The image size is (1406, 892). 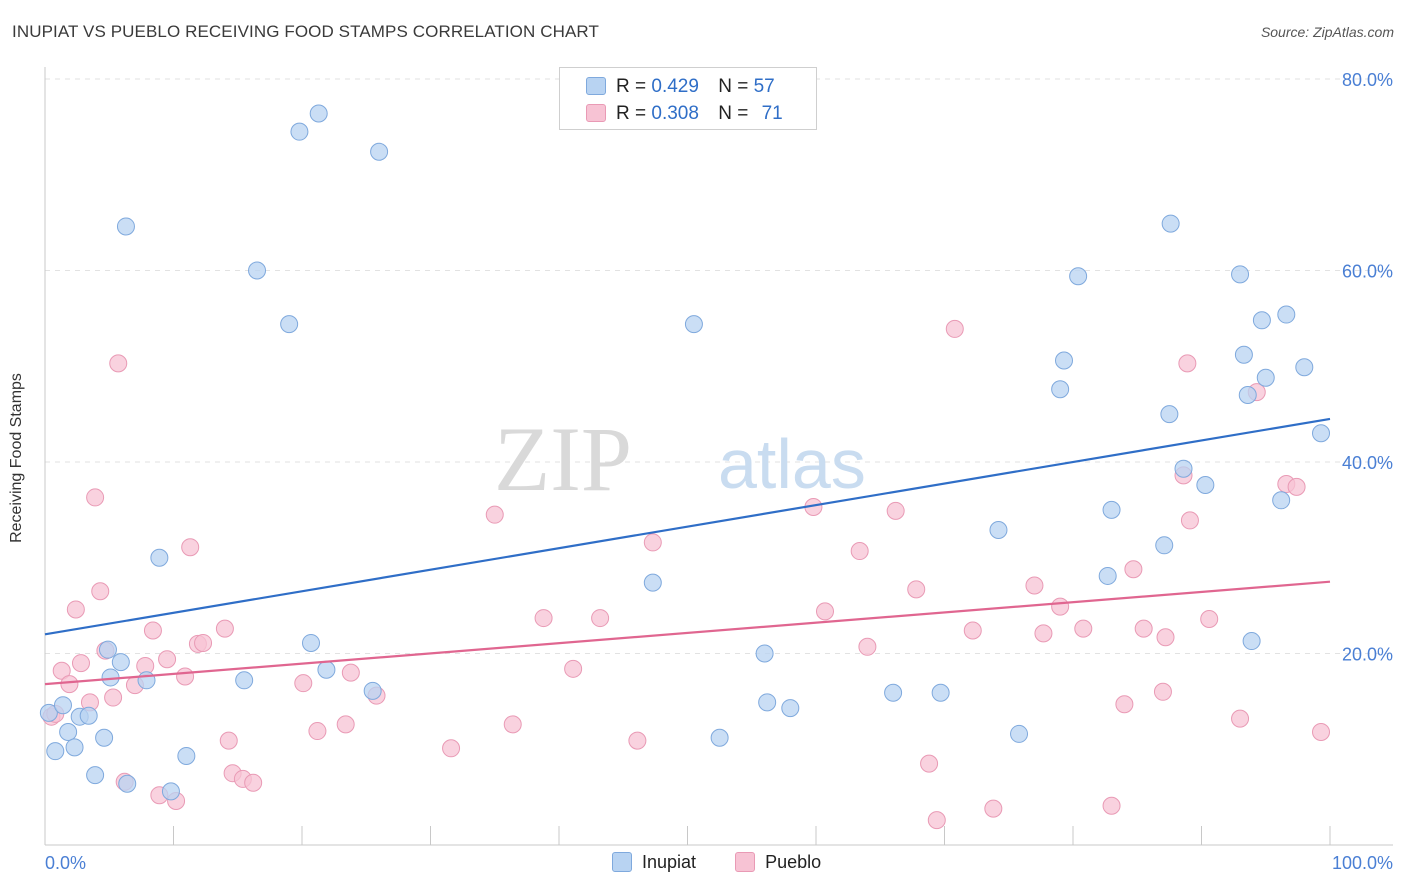 What do you see at coordinates (745, 862) in the screenshot?
I see `pueblo-swatch` at bounding box center [745, 862].